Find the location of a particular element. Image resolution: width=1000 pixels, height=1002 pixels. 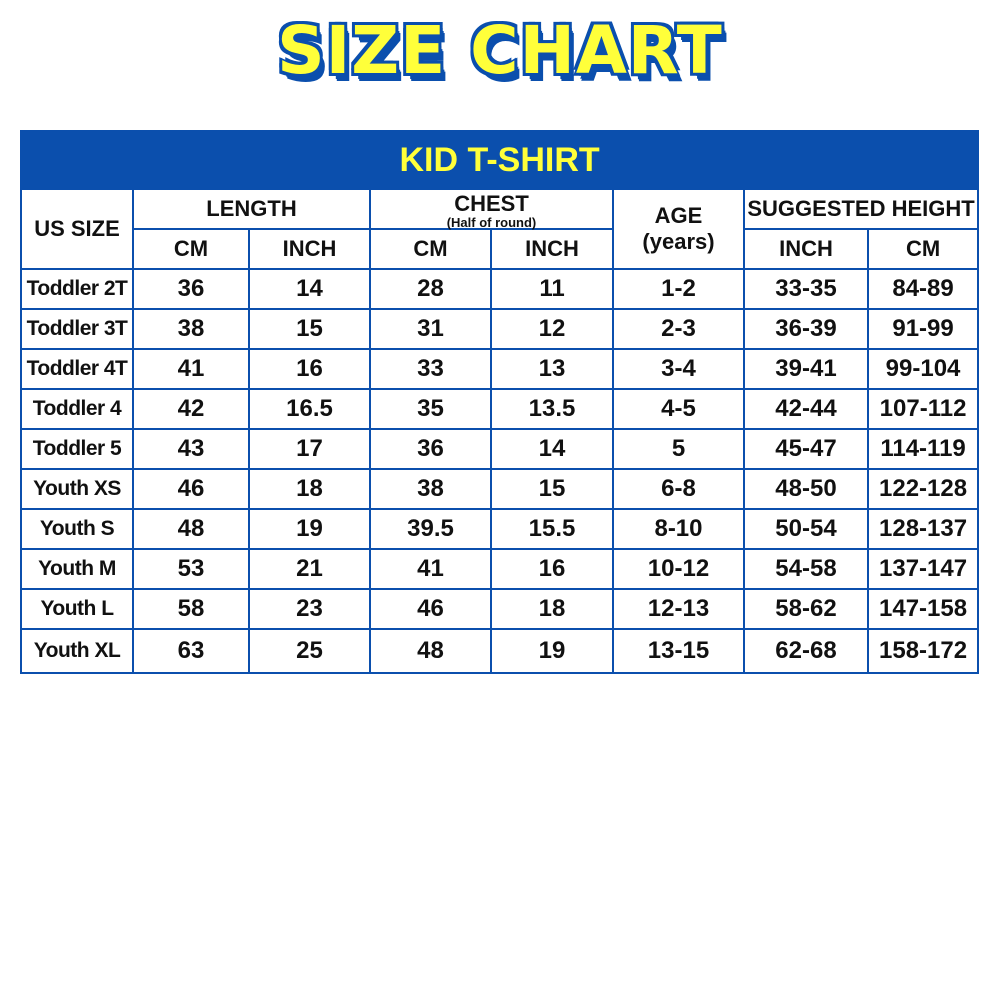

cell-length-cm: 42 is located at coordinates (191, 409).